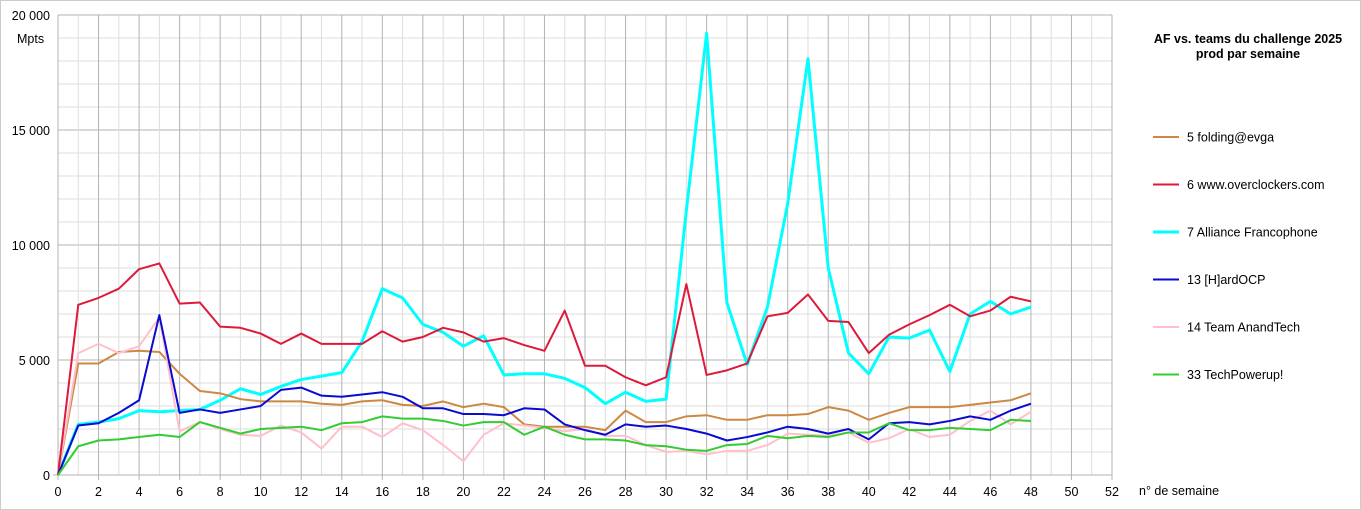  I want to click on x-tick-label: 46, so click(990, 492).